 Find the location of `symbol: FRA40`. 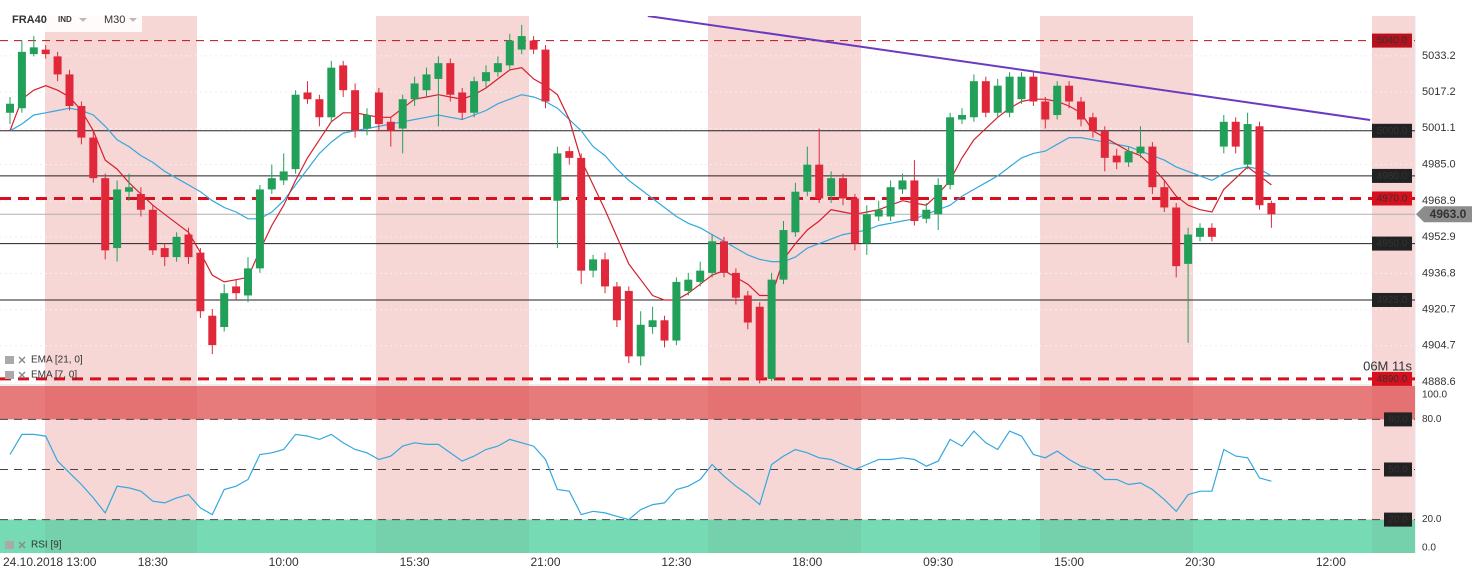

symbol: FRA40 is located at coordinates (29, 20).